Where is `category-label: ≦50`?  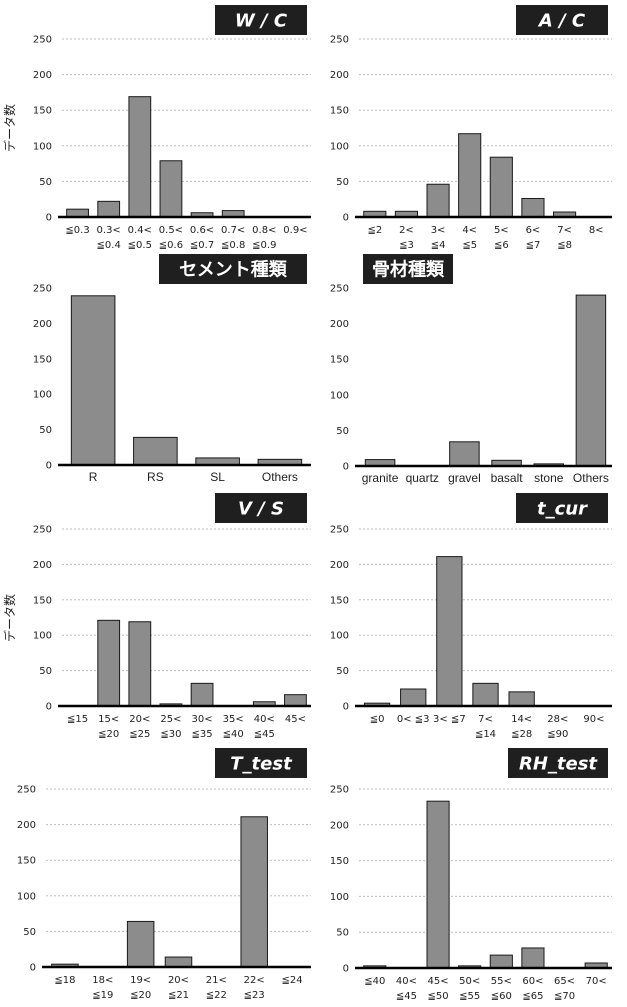
category-label: ≦50 is located at coordinates (438, 996).